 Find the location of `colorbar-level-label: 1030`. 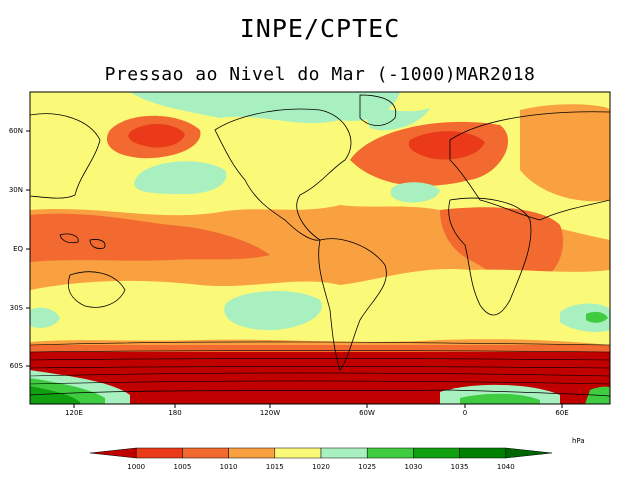

colorbar-level-label: 1030 is located at coordinates (413, 467).